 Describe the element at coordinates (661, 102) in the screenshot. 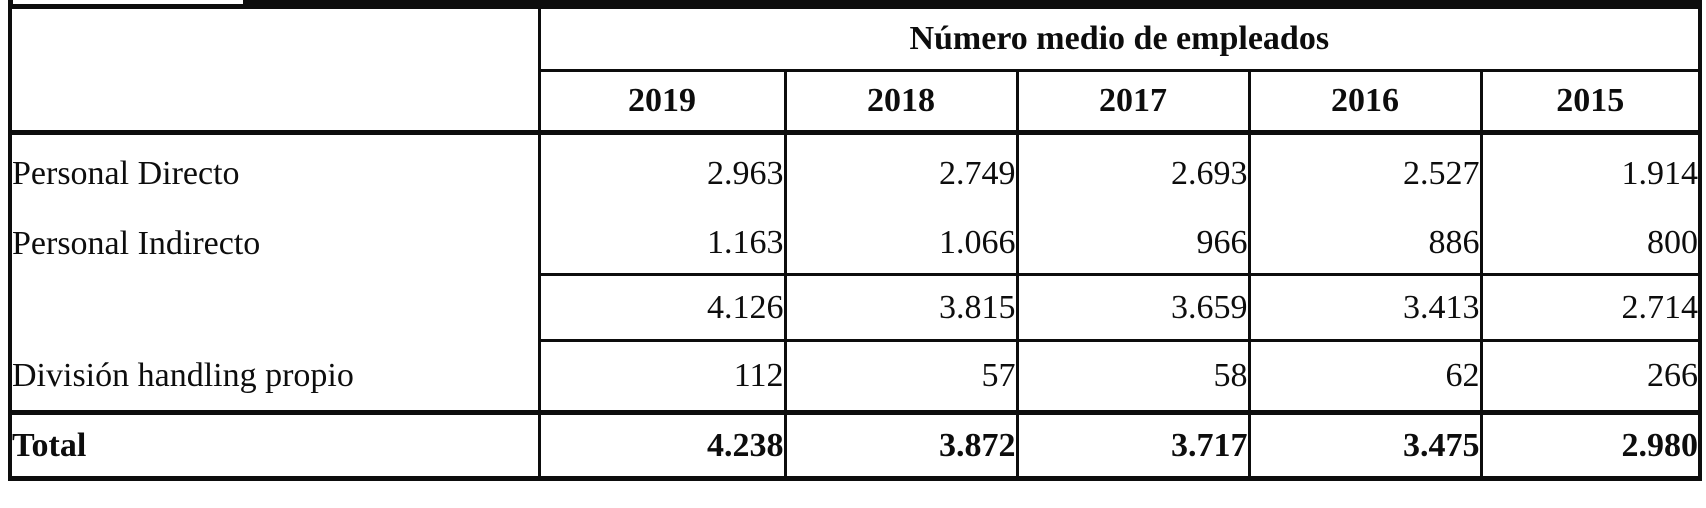

I see `year-header-2019: 2019` at that location.